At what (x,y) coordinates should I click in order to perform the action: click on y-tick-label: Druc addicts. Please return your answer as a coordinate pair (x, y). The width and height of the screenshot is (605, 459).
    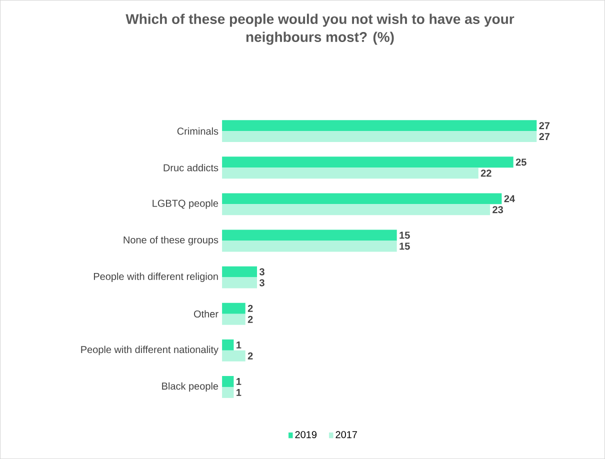
    Looking at the image, I should click on (191, 168).